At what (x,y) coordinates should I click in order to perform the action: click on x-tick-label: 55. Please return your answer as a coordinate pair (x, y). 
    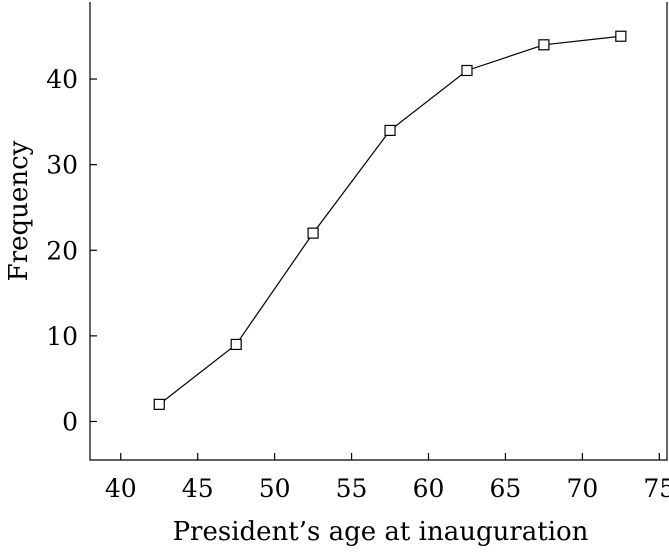
    Looking at the image, I should click on (352, 488).